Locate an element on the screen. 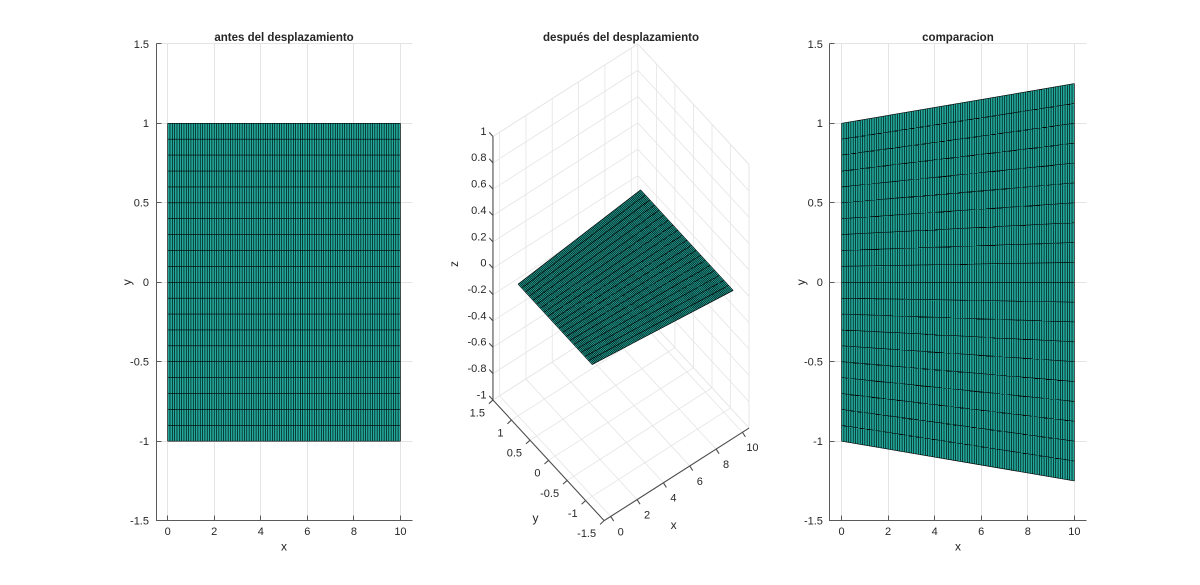 This screenshot has width=1200, height=585. svg-text: 0.8 is located at coordinates (478, 158).